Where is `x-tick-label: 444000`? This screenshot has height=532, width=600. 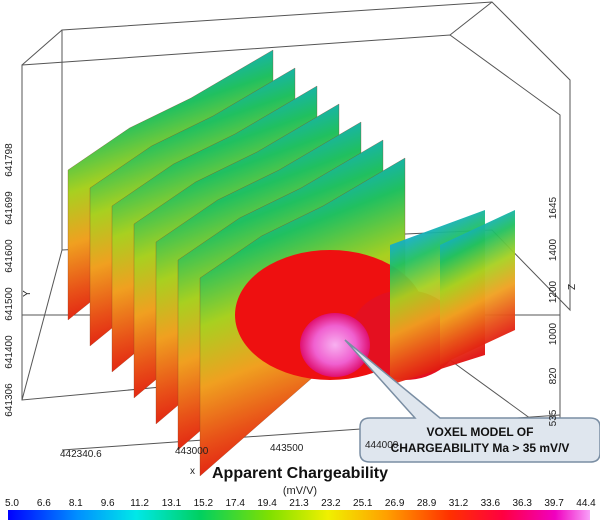
x-tick-label: 444000 is located at coordinates (382, 445).